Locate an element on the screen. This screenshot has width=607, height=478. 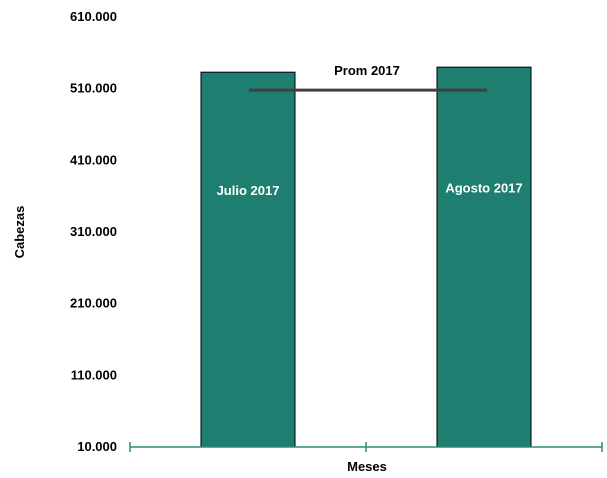
x-axis-title: Meses is located at coordinates (367, 466).